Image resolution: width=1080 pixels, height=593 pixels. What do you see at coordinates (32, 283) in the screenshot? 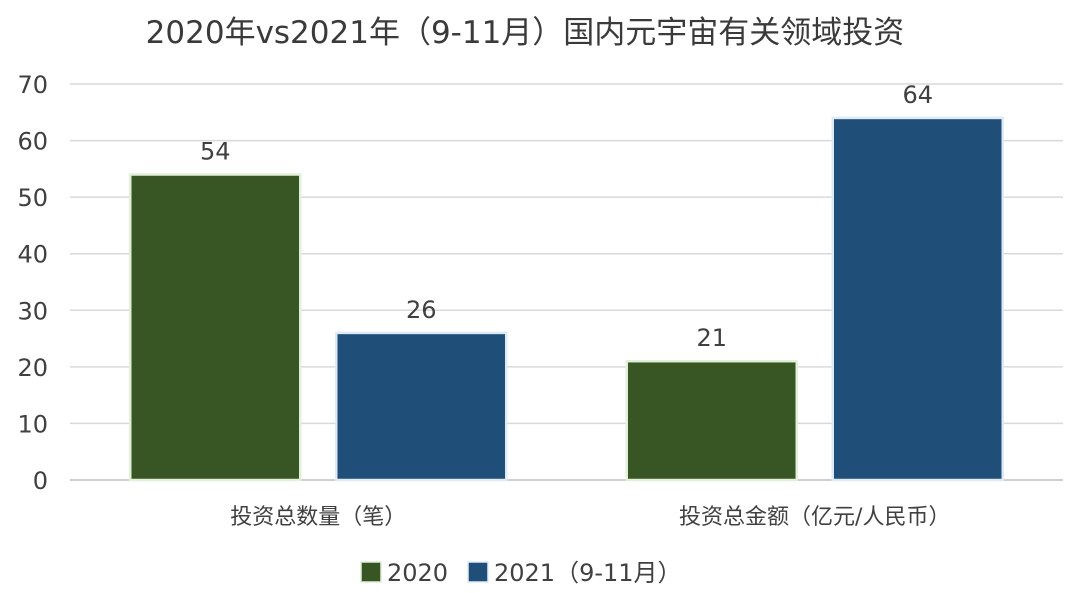
I see `y-axis-ticks: 0 10 20 30 40 50 60 70` at bounding box center [32, 283].